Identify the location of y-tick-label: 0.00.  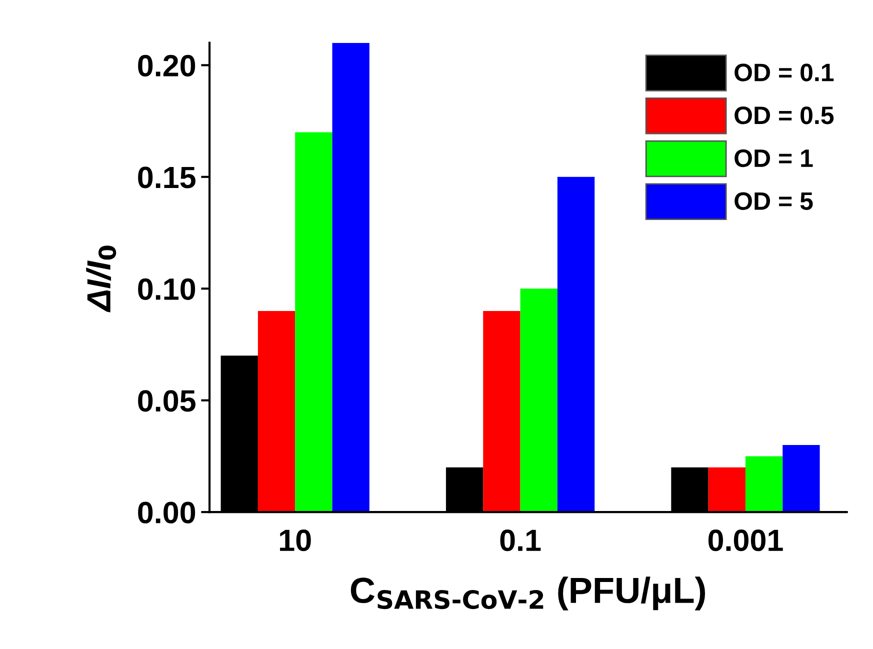
(167, 513).